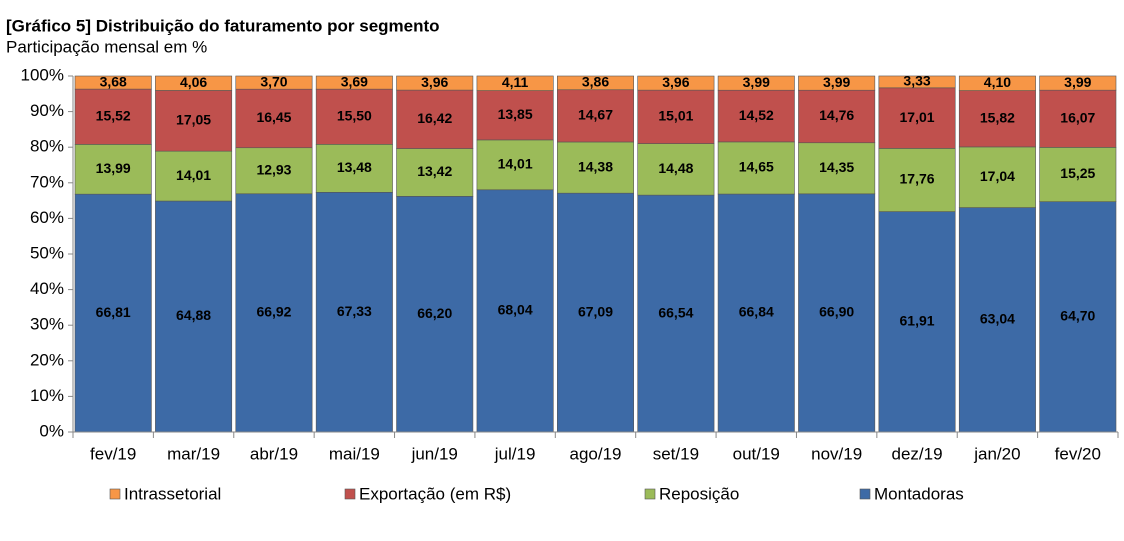 The width and height of the screenshot is (1124, 541). I want to click on data-label: 16,42, so click(434, 118).